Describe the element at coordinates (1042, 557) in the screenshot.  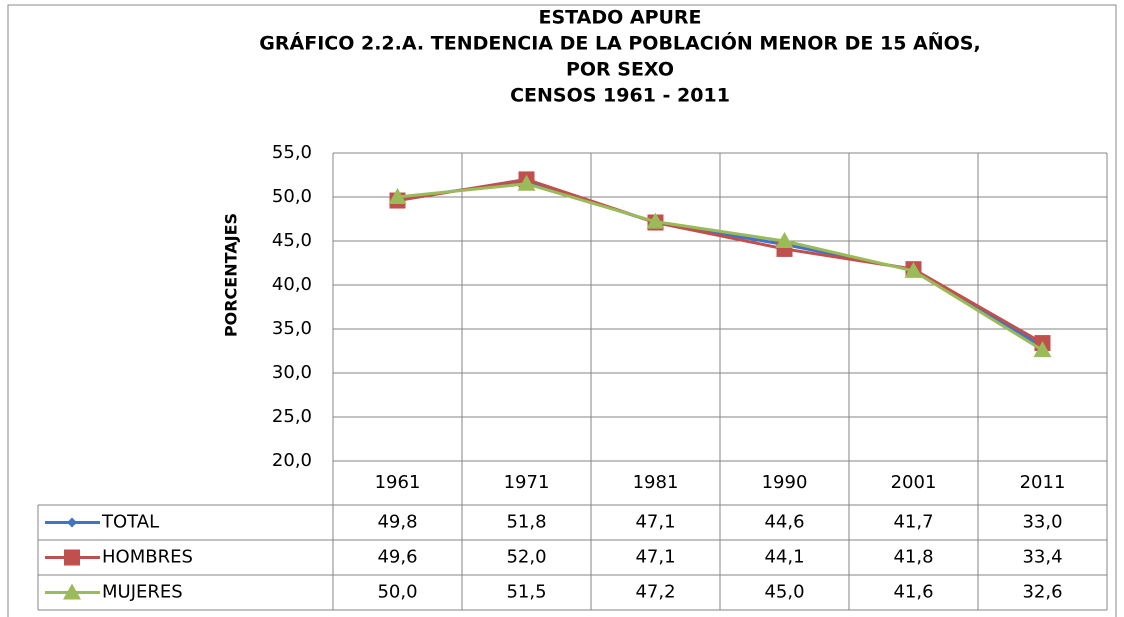
I see `table-value: 33,4` at that location.